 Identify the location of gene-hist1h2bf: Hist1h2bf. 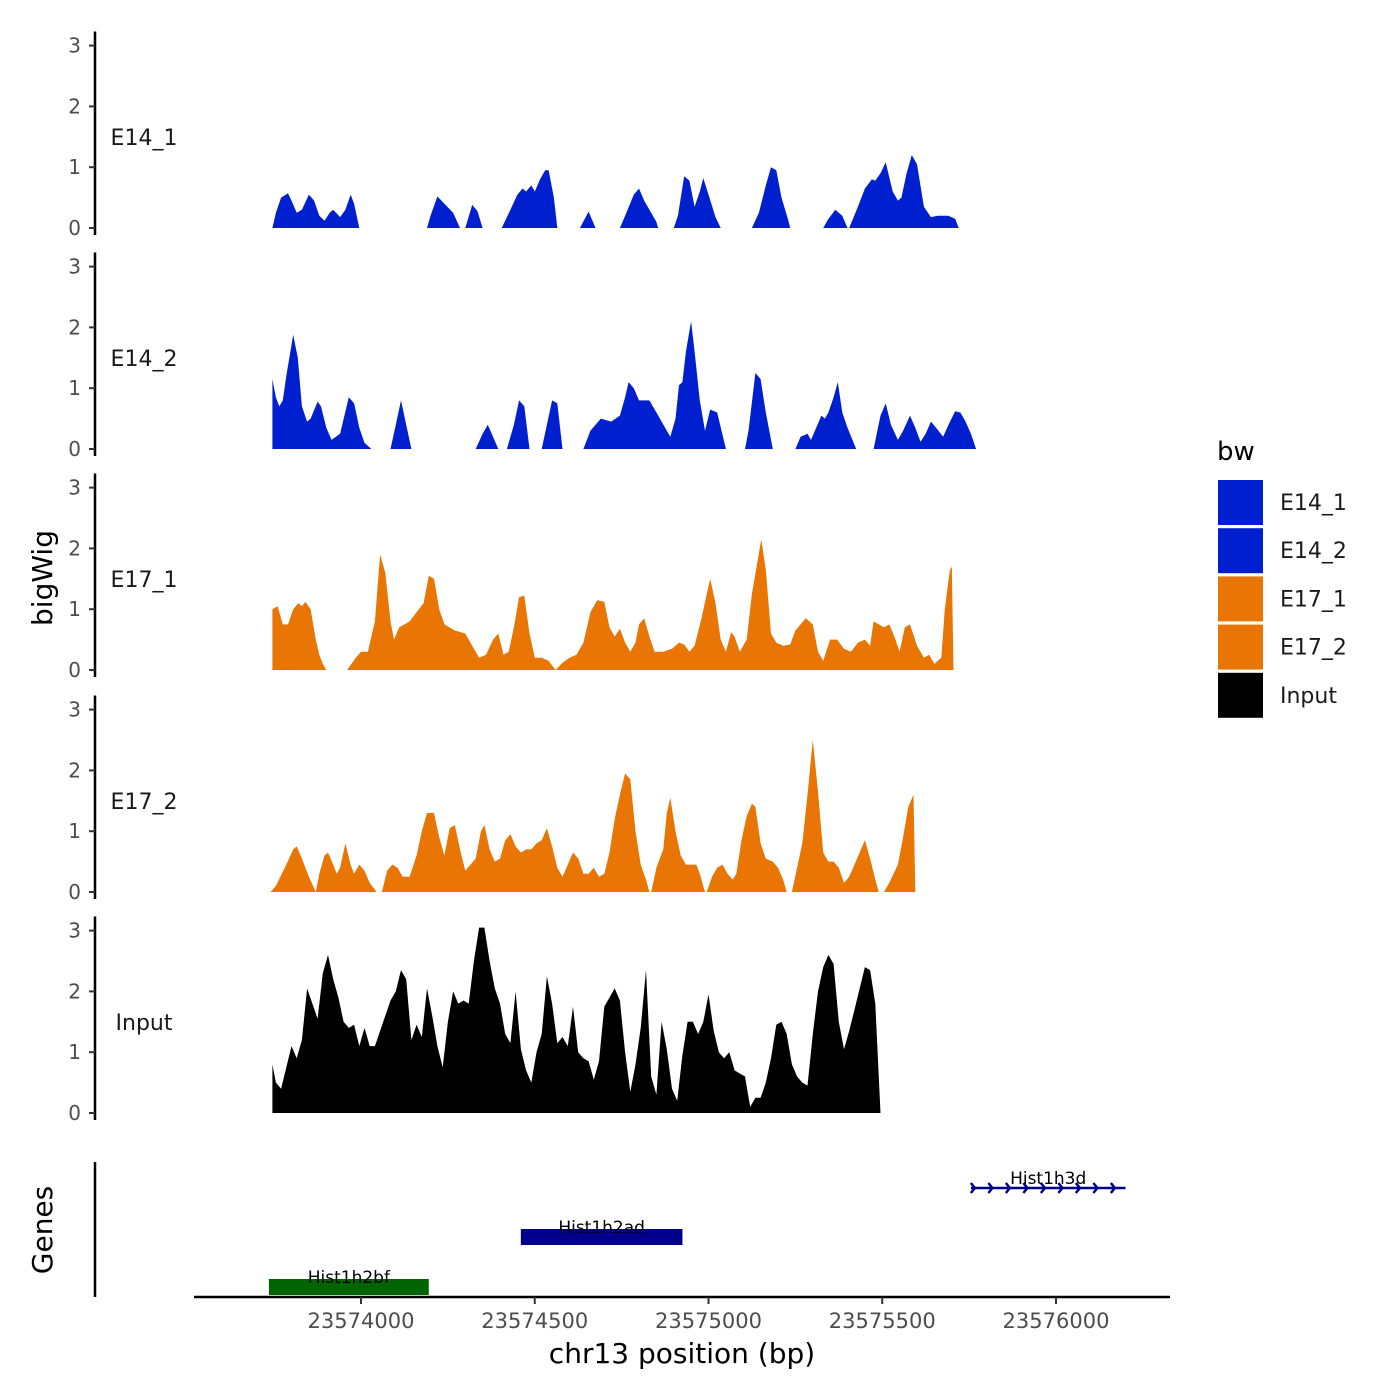
(348, 1281).